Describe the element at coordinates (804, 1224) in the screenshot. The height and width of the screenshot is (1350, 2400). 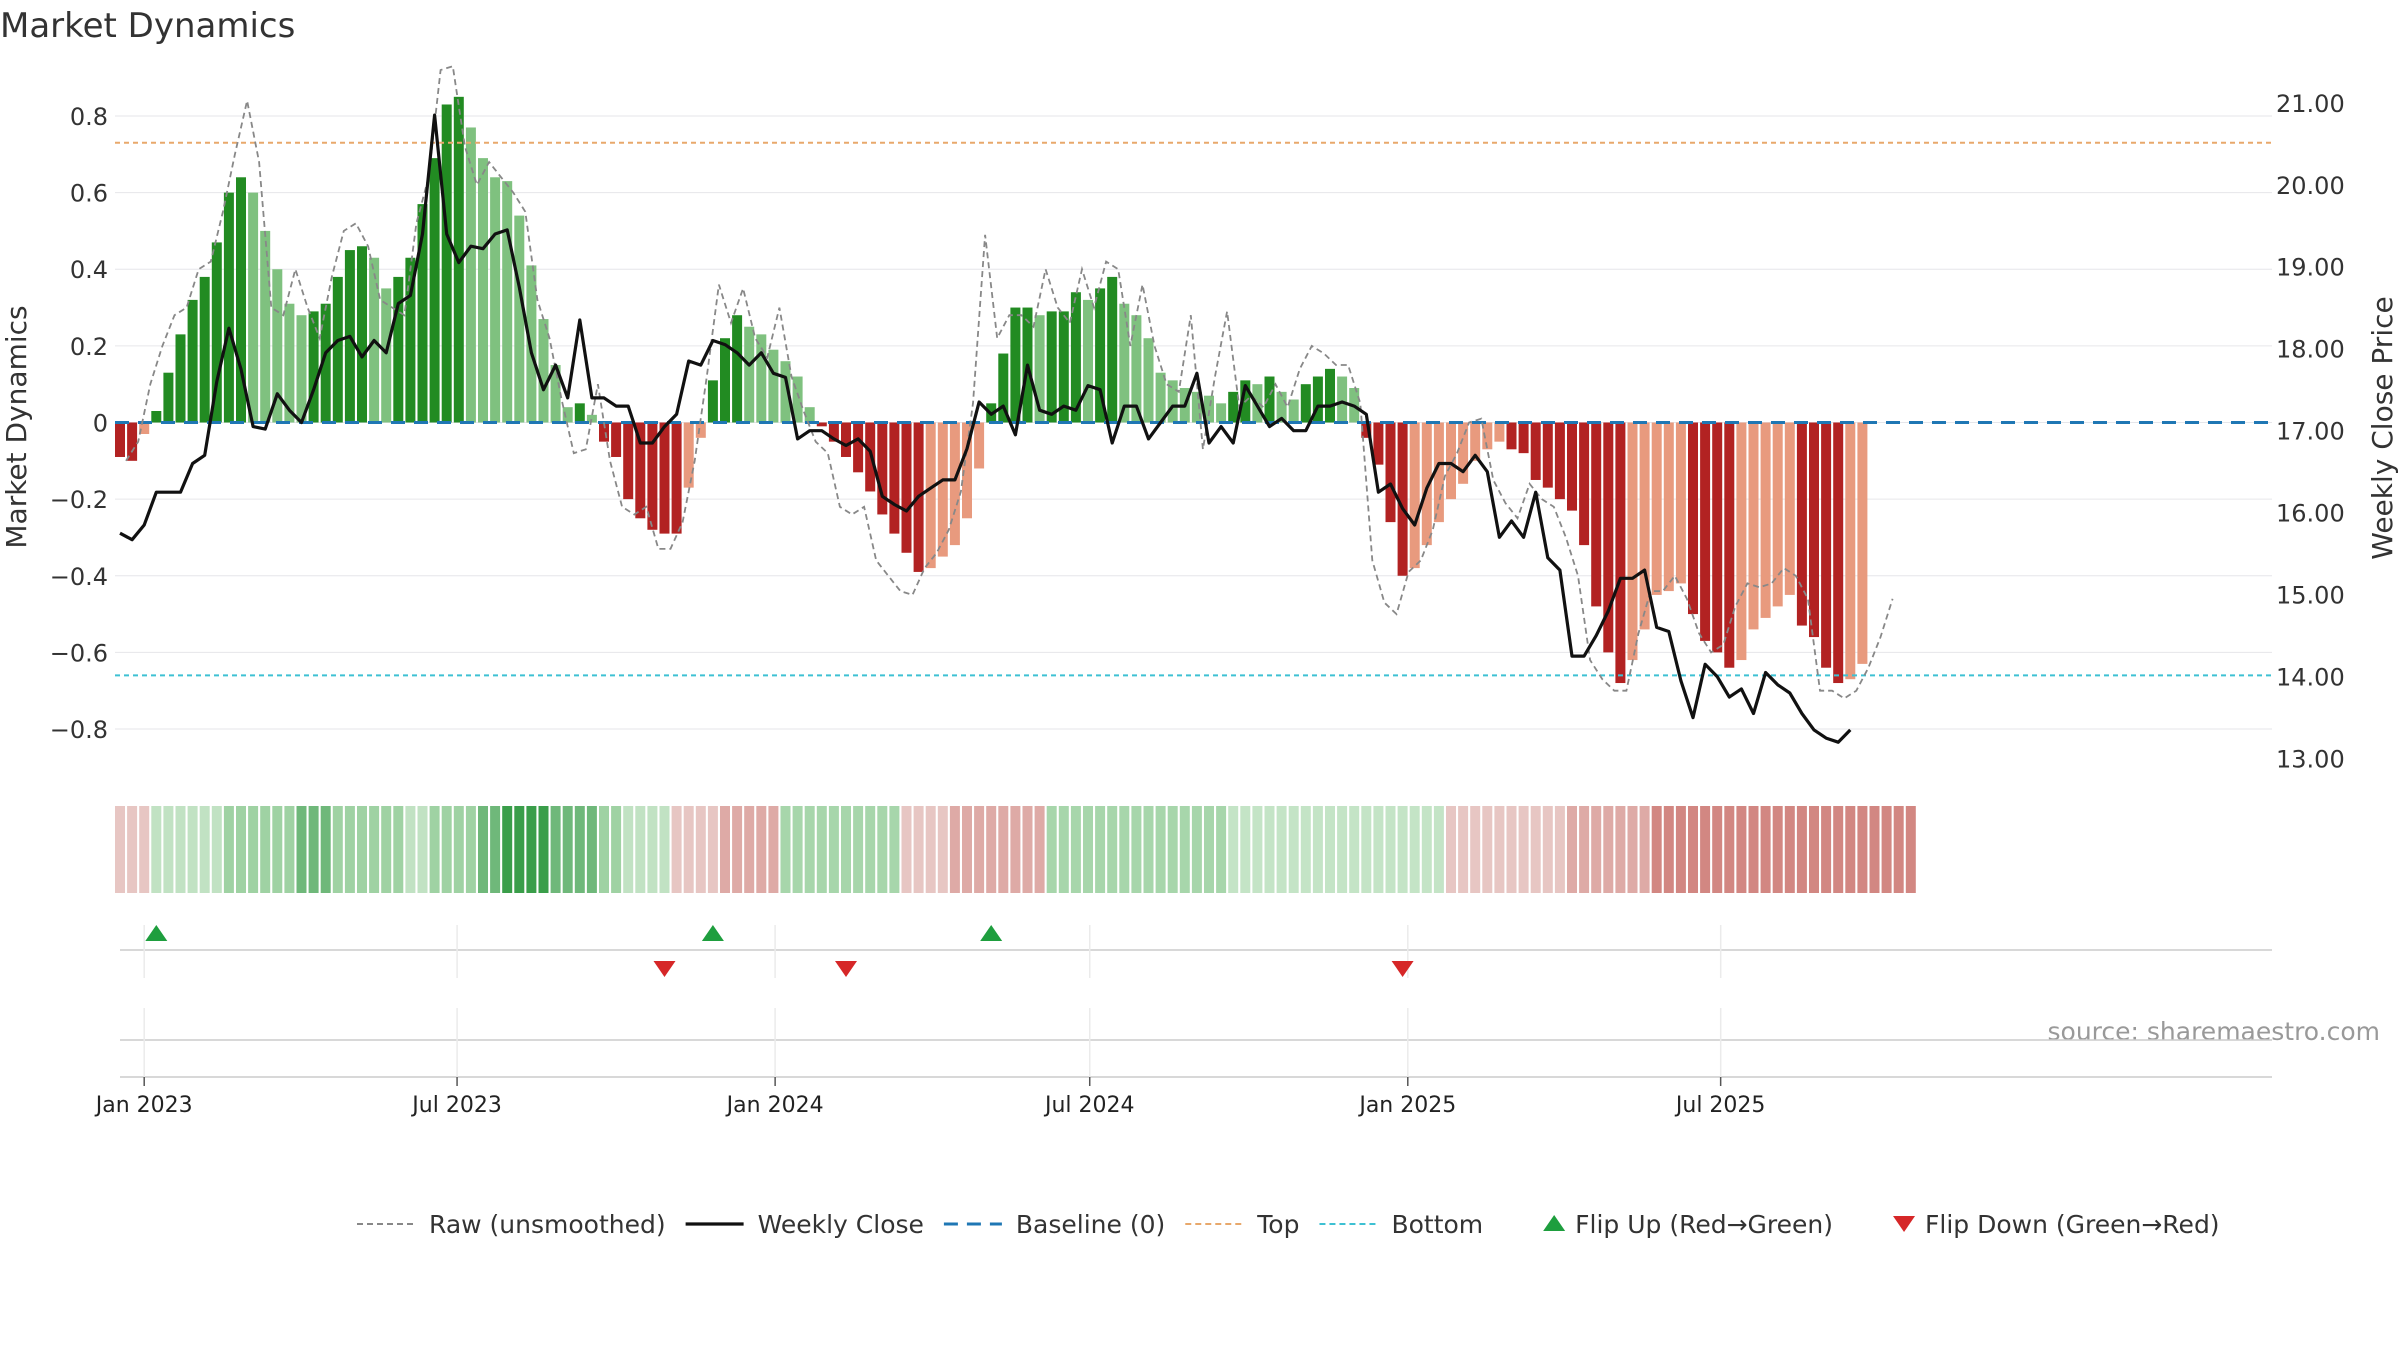
I see `legend-item-1: Weekly Close` at that location.